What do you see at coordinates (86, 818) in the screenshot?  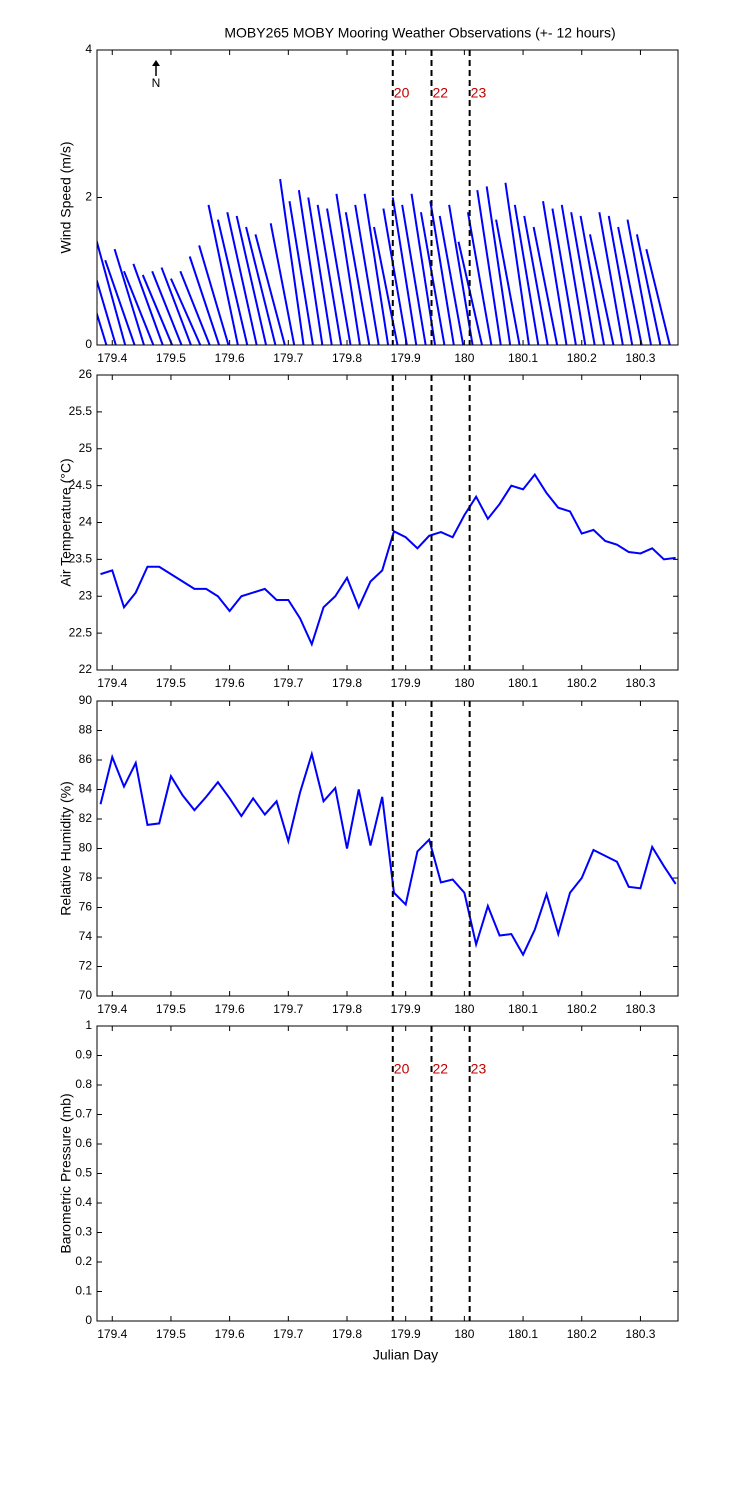 I see `y-tick-label: 82` at bounding box center [86, 818].